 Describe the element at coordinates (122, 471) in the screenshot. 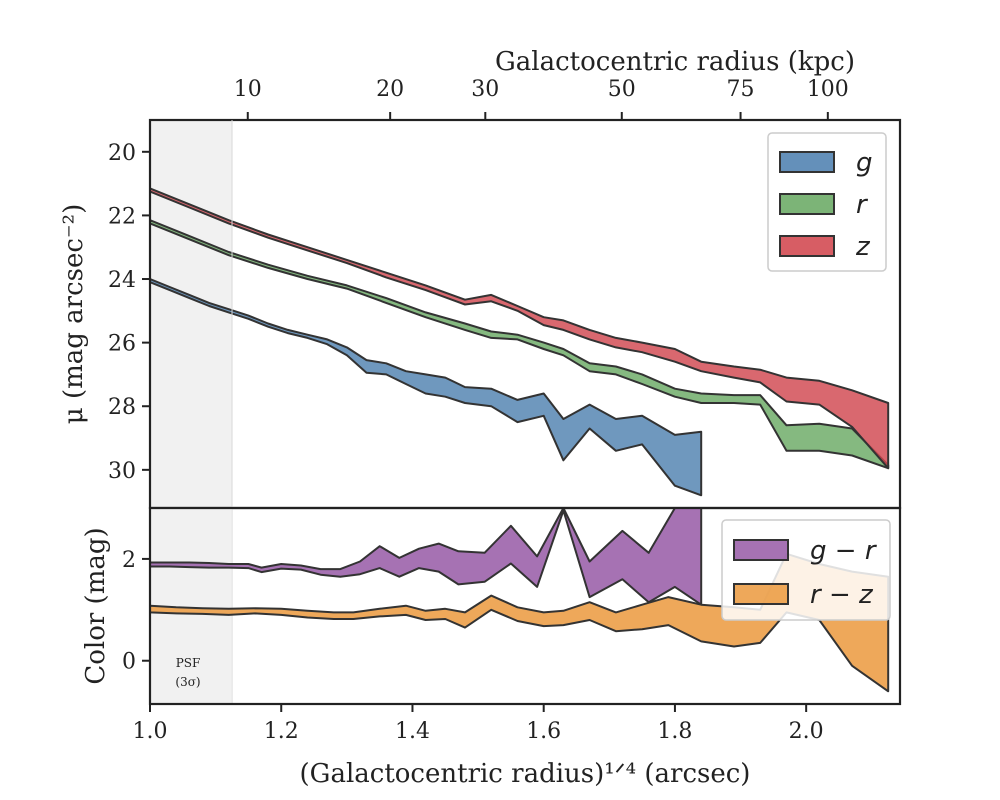

I see `ytick-label: 30` at that location.